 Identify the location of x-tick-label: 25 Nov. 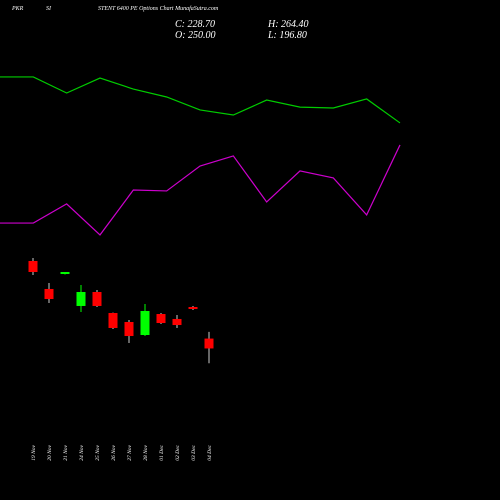
(98, 452).